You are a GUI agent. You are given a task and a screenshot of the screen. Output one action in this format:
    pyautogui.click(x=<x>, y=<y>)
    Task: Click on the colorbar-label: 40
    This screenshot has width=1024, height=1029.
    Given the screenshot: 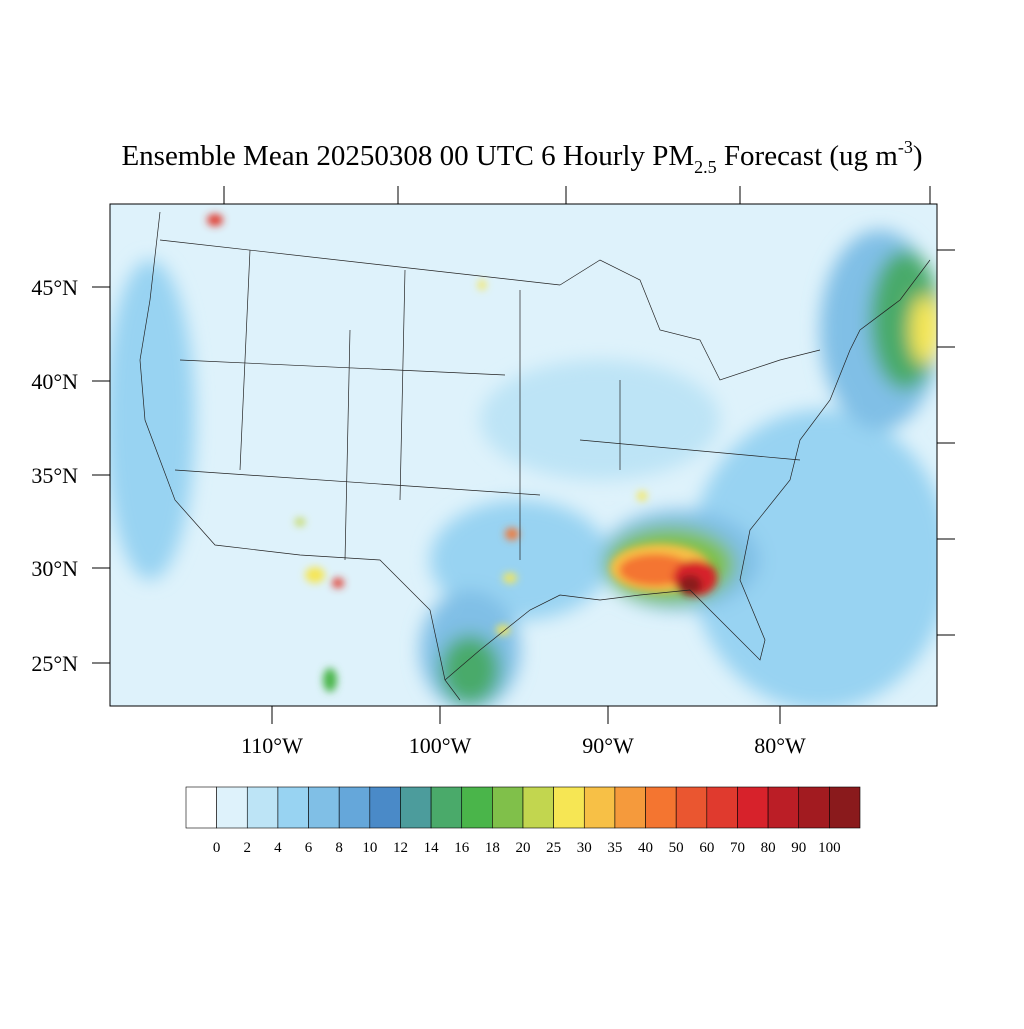 What is the action you would take?
    pyautogui.click(x=645, y=848)
    